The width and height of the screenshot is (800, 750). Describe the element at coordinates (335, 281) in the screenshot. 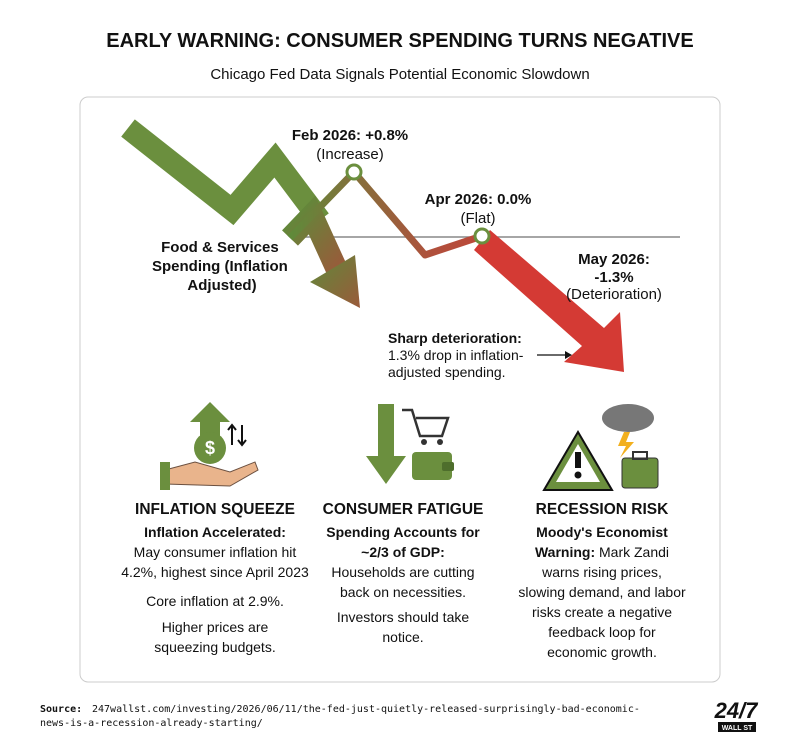

I see `down-arrowhead` at that location.